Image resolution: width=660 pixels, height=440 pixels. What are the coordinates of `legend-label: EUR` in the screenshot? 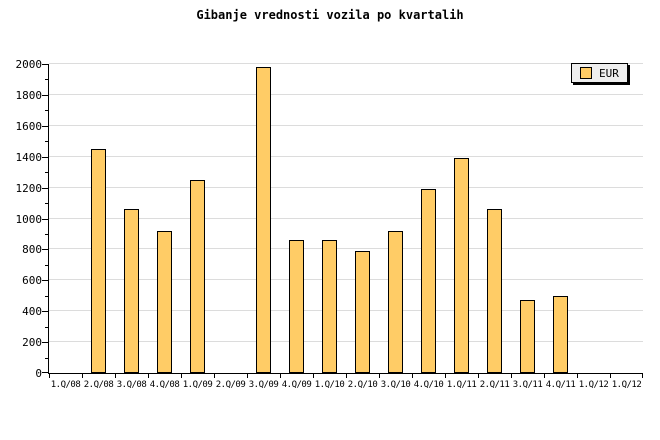 It's located at (609, 73).